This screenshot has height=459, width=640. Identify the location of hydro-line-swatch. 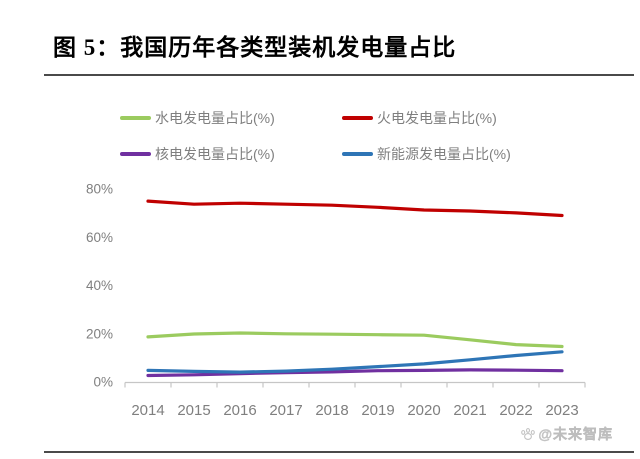
(135, 118).